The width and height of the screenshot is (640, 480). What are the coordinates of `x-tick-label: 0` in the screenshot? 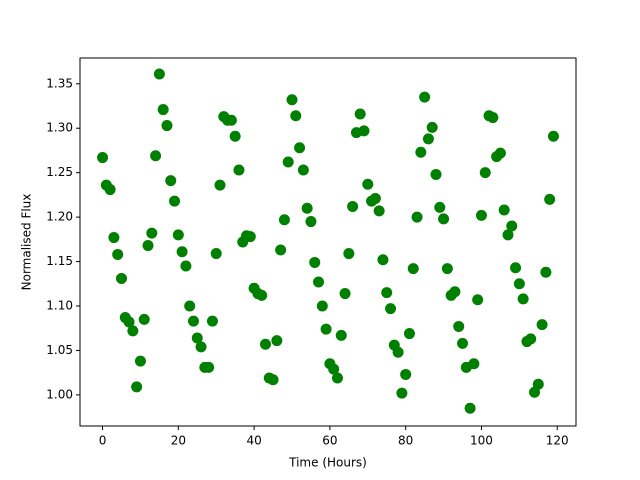 It's located at (103, 441).